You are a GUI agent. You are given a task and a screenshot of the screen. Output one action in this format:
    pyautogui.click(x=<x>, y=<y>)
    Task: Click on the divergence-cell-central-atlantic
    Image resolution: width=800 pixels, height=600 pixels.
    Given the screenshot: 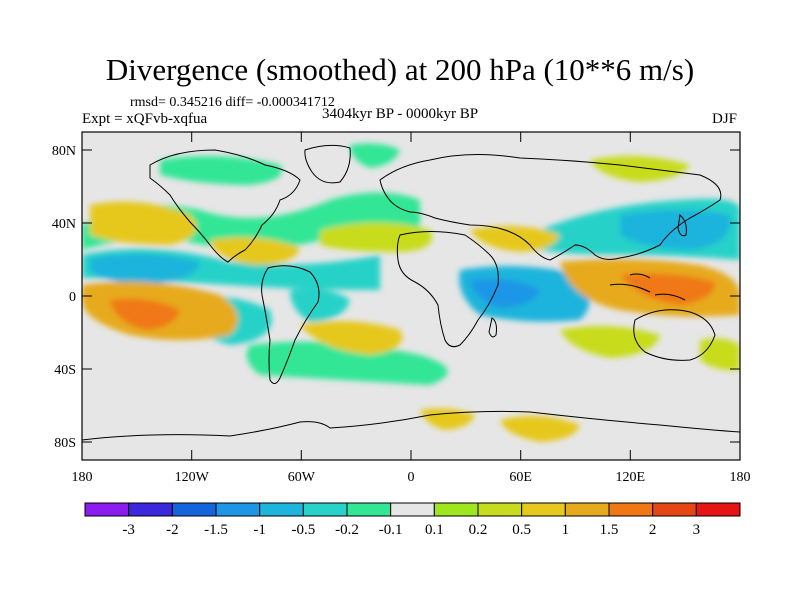 What is the action you would take?
    pyautogui.click(x=320, y=305)
    